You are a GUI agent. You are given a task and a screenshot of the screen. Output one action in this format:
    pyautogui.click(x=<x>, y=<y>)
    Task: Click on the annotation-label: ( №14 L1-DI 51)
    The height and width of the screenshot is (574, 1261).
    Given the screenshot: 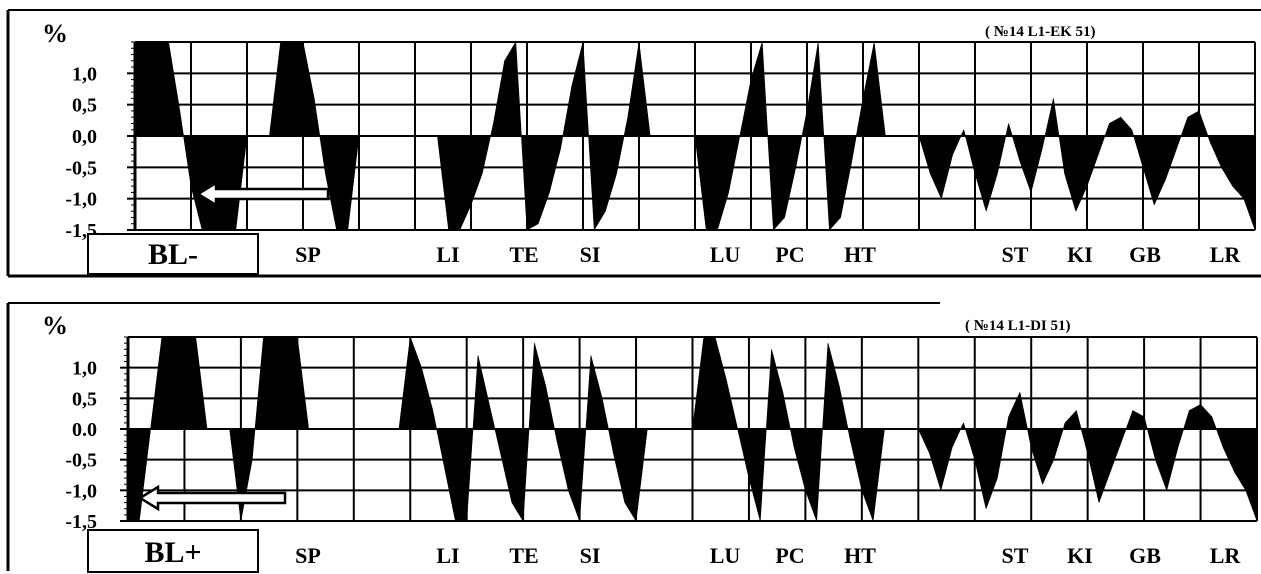 What is the action you would take?
    pyautogui.click(x=1017, y=326)
    